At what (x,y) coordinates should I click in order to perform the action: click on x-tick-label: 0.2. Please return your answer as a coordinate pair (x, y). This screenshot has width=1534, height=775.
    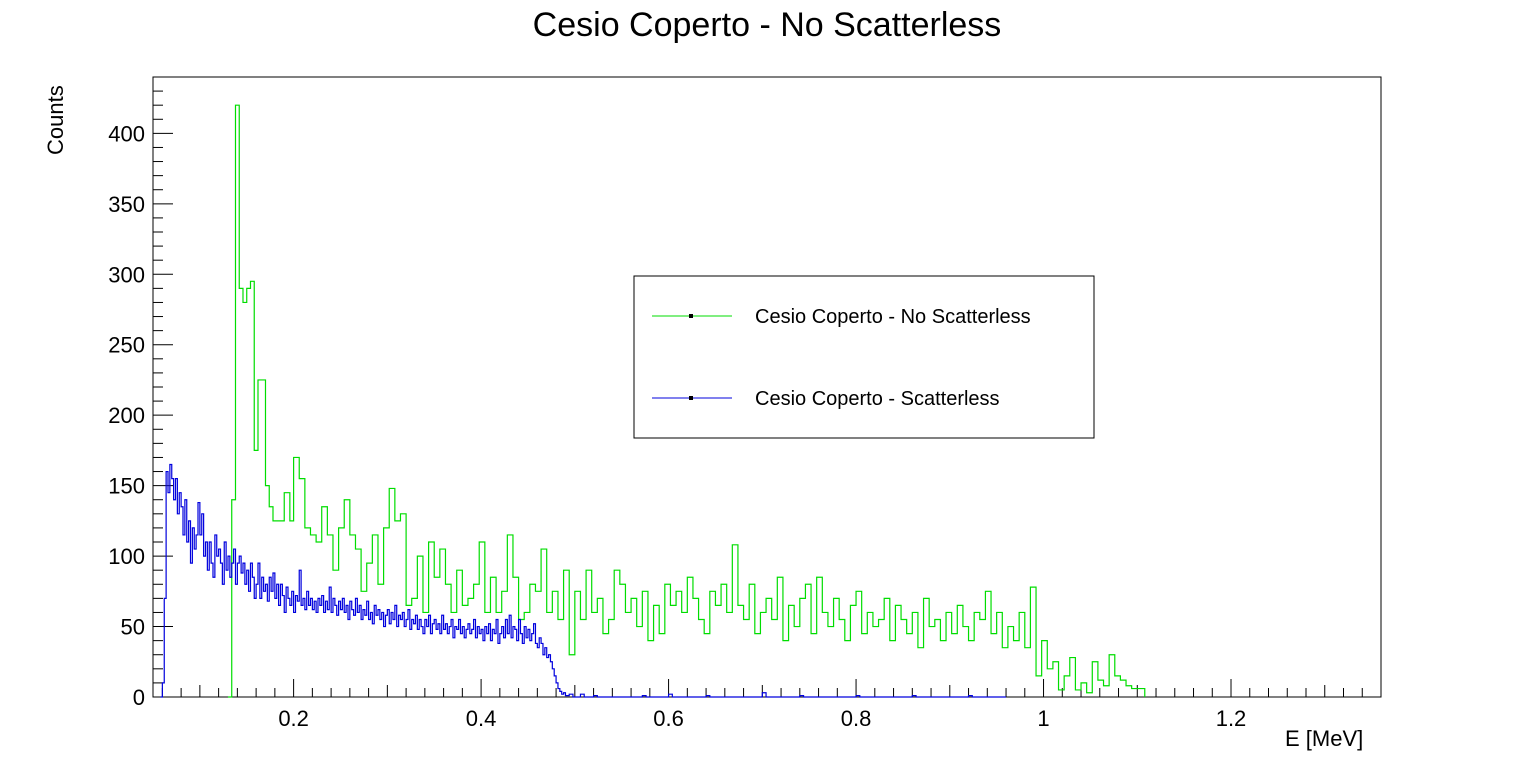
    Looking at the image, I should click on (293, 718).